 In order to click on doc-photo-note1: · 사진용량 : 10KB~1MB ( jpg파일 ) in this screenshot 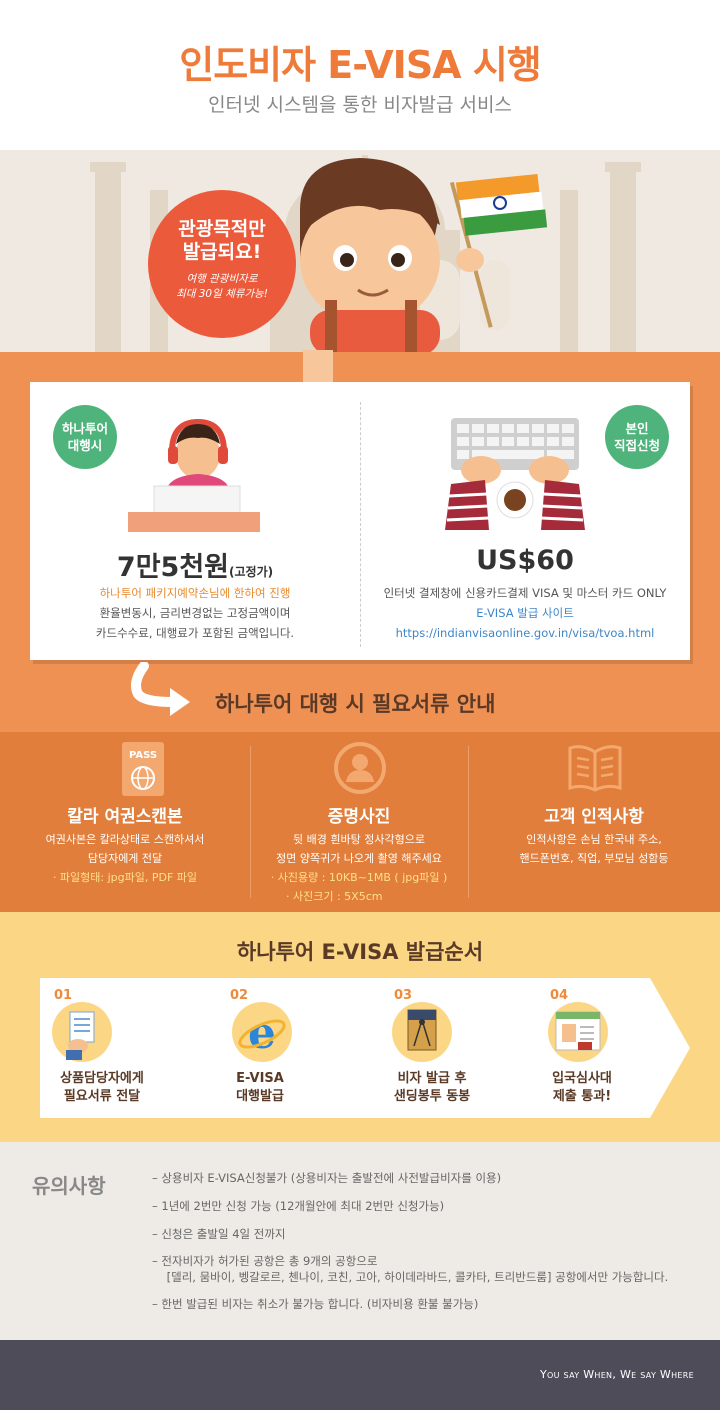, I will do `click(359, 877)`.